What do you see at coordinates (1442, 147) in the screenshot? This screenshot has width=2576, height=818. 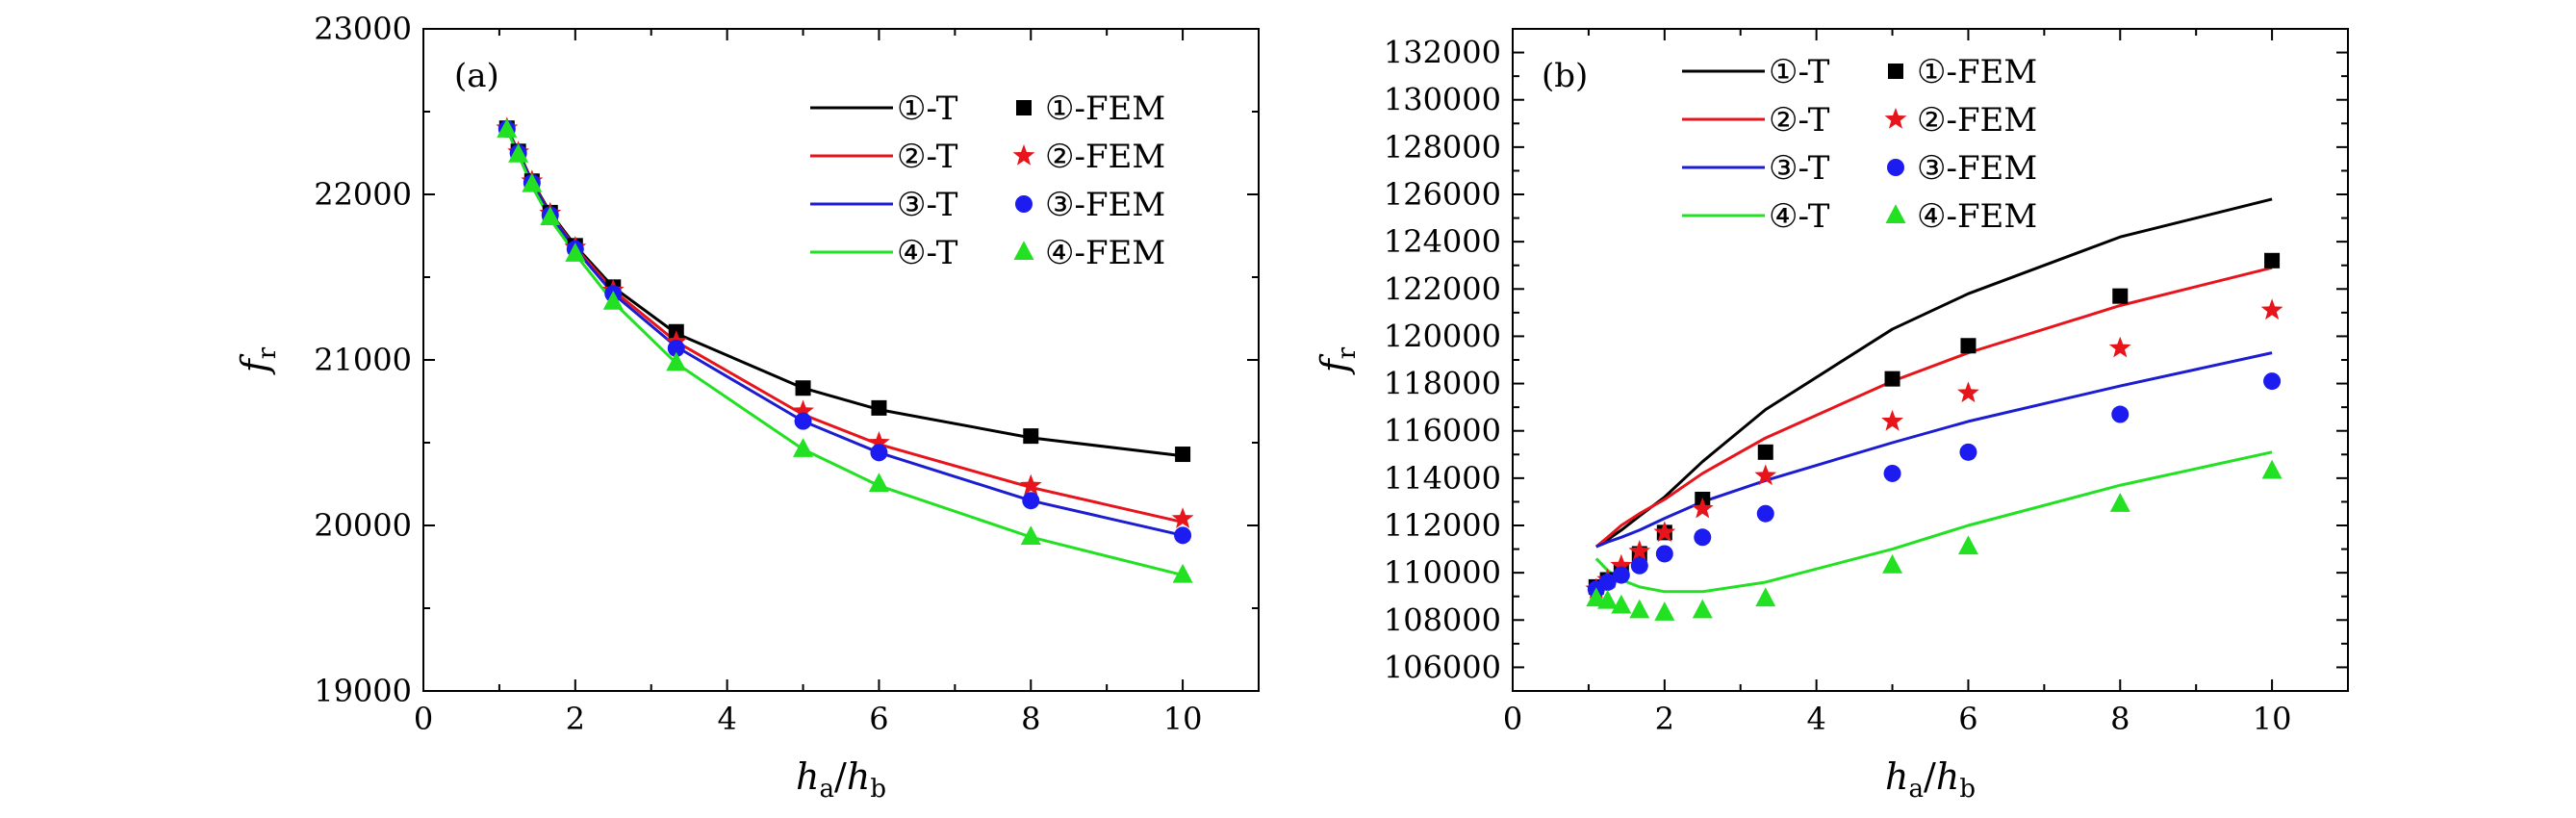 I see `y-tick-label: 128000` at bounding box center [1442, 147].